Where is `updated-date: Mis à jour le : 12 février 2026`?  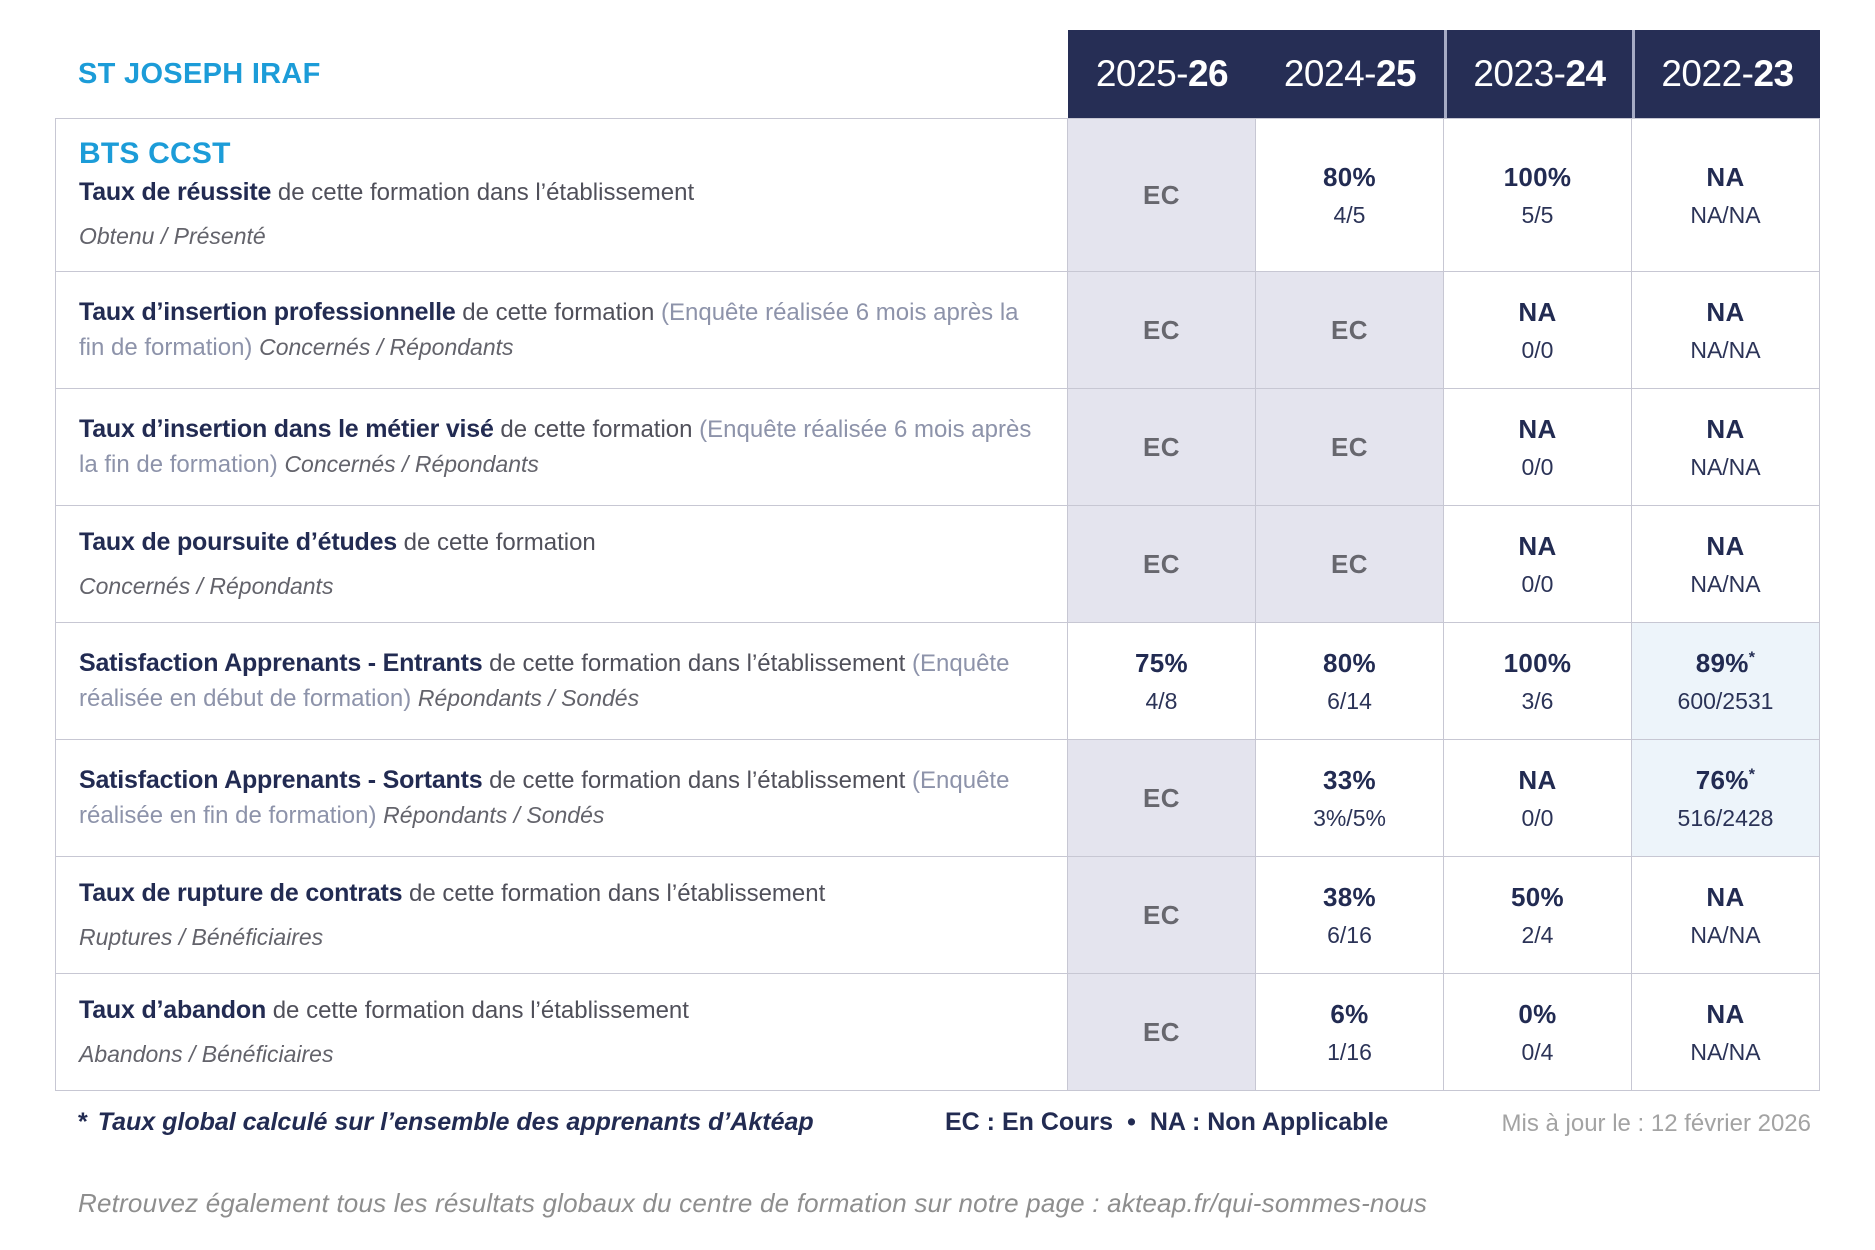 updated-date: Mis à jour le : 12 février 2026 is located at coordinates (1656, 1123).